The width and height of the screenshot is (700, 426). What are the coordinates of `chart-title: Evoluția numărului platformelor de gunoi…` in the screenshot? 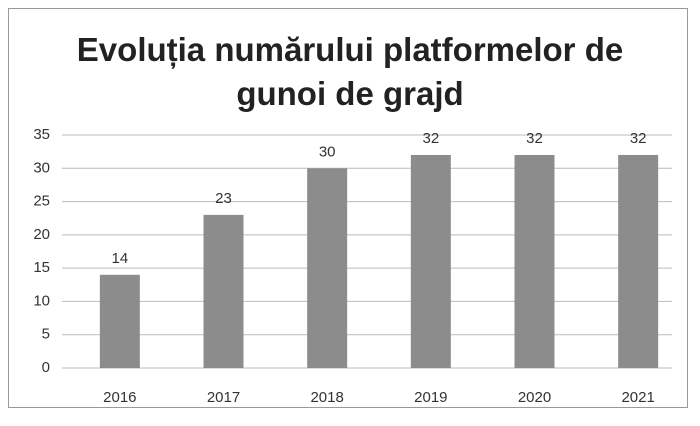 It's located at (350, 71).